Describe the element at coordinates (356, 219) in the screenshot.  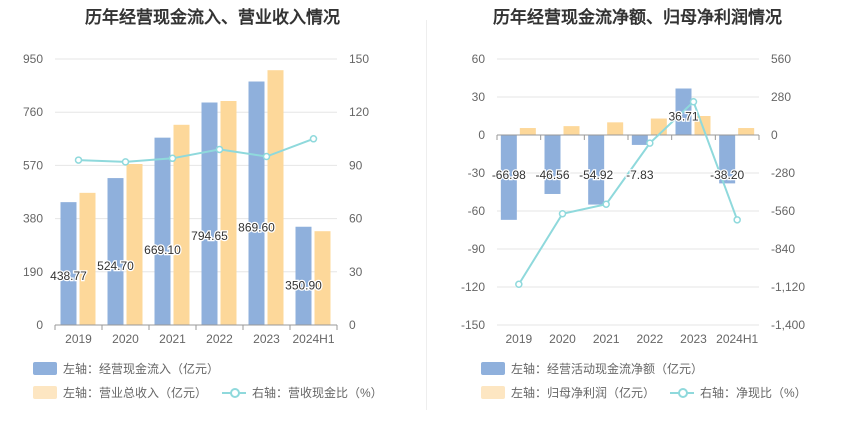
I see `y-right-tick-label: 60` at that location.